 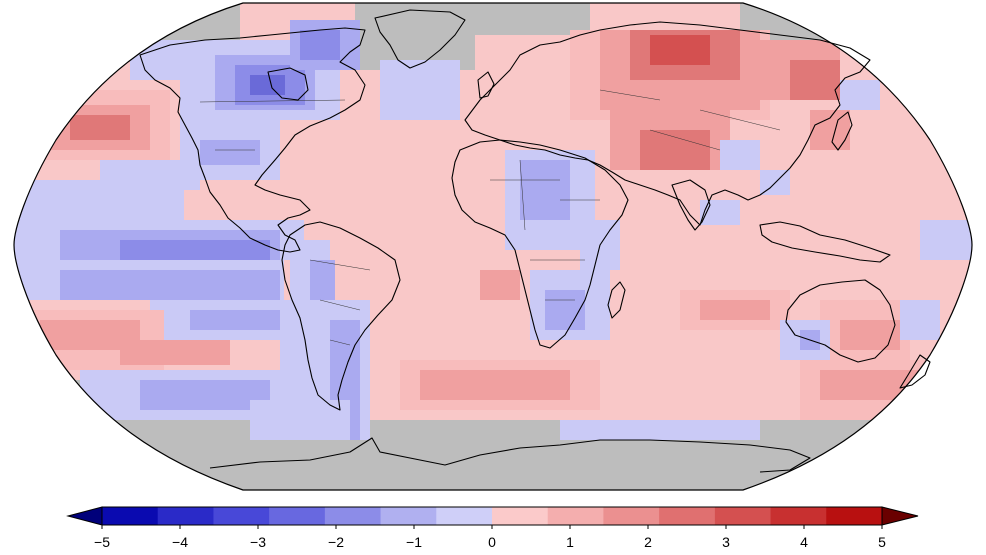 What do you see at coordinates (648, 542) in the screenshot?
I see `colorbar-tick-label: 2` at bounding box center [648, 542].